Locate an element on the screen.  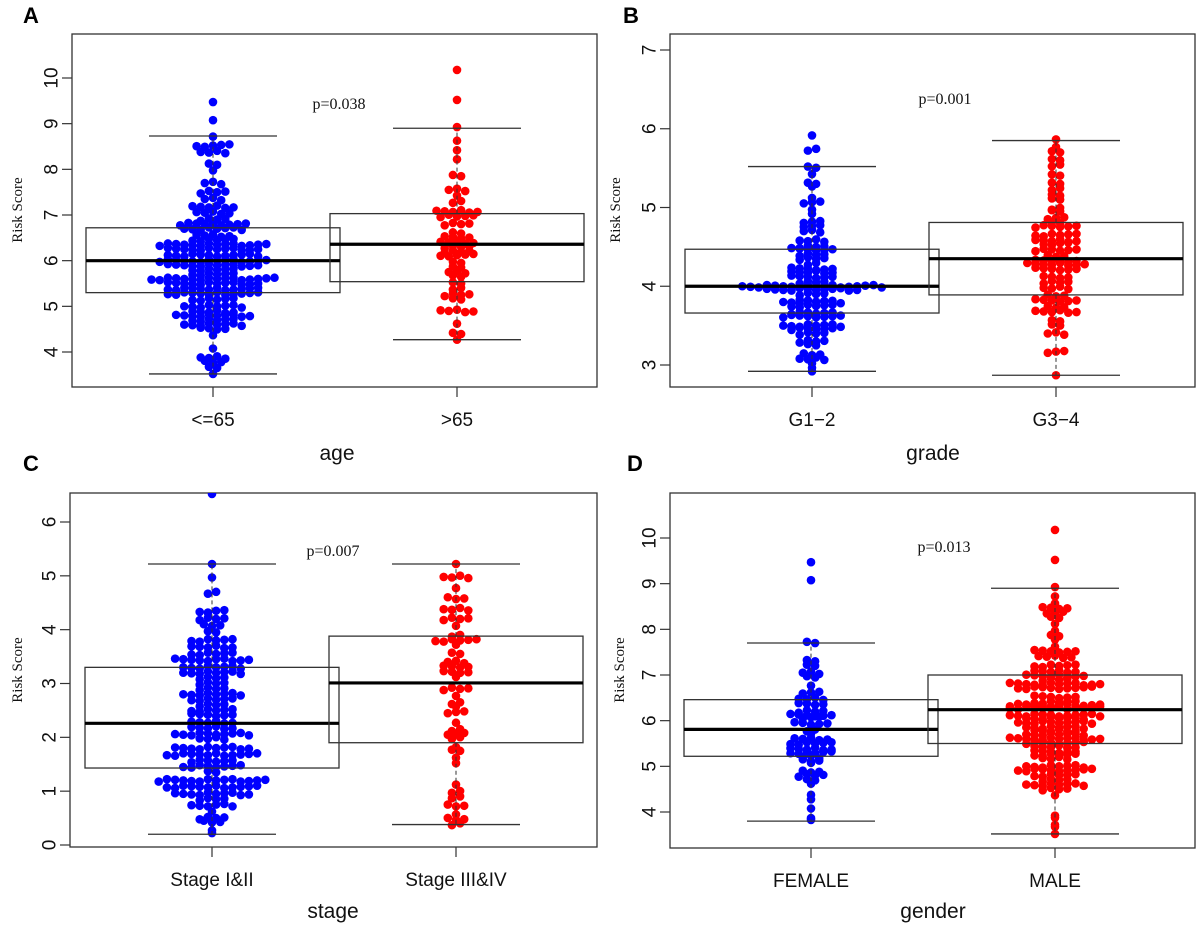
y-axis-title-c: Risk Score is located at coordinates (18, 670).